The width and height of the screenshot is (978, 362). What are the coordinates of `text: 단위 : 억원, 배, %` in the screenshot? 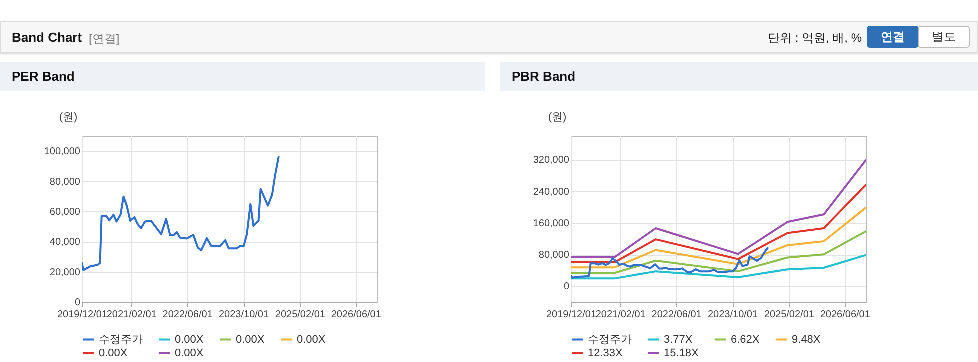 It's located at (815, 38).